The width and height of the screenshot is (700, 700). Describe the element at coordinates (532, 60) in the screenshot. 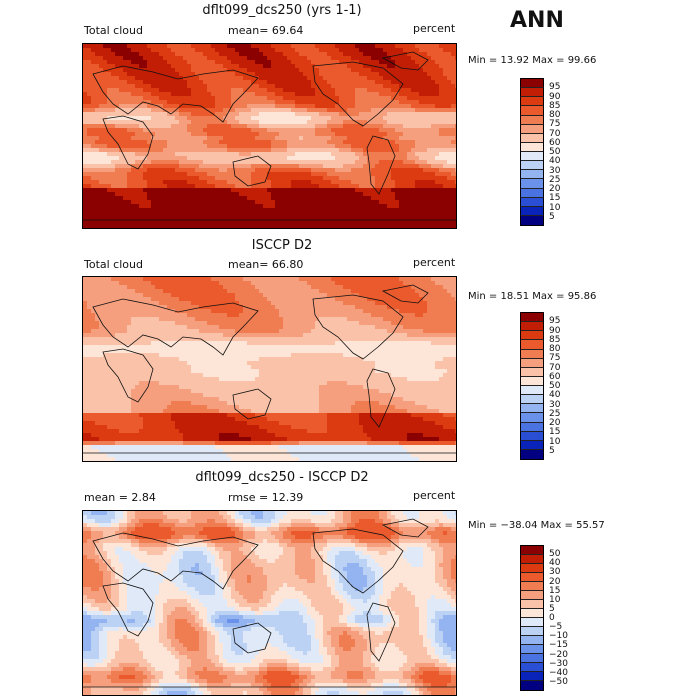

I see `min-max-stats: Min = 13.92 Max = 99.66` at that location.